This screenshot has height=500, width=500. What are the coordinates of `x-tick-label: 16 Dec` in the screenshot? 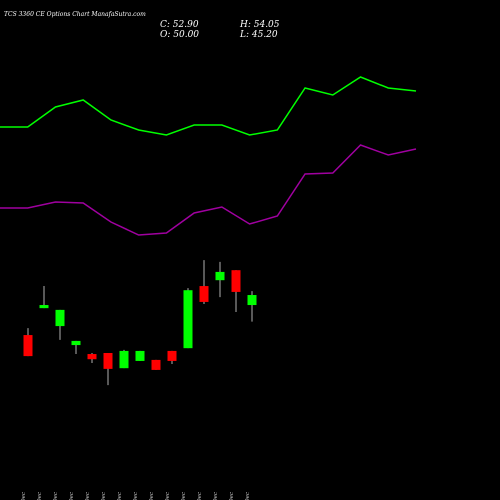 It's located at (152, 496).